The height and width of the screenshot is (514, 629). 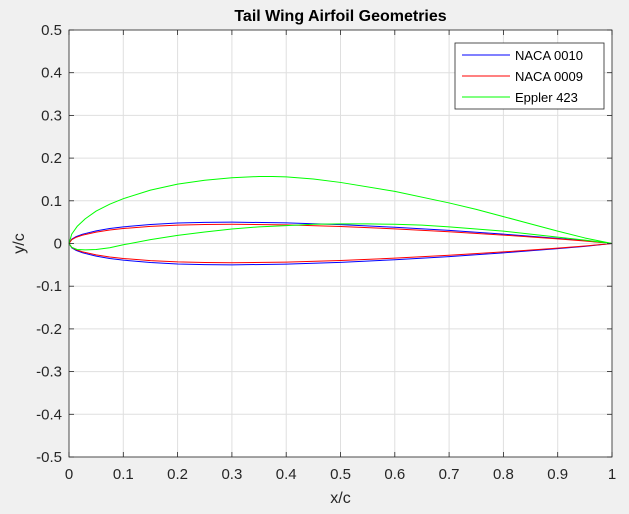 What do you see at coordinates (286, 474) in the screenshot?
I see `x-tick-label: 0.4` at bounding box center [286, 474].